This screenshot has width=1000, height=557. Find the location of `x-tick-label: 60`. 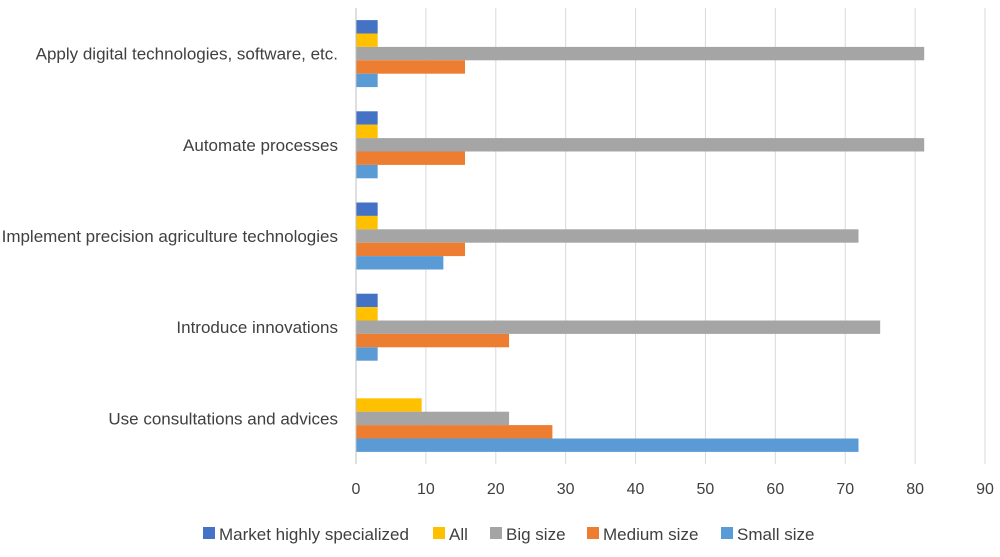

x-tick-label: 60 is located at coordinates (775, 489).